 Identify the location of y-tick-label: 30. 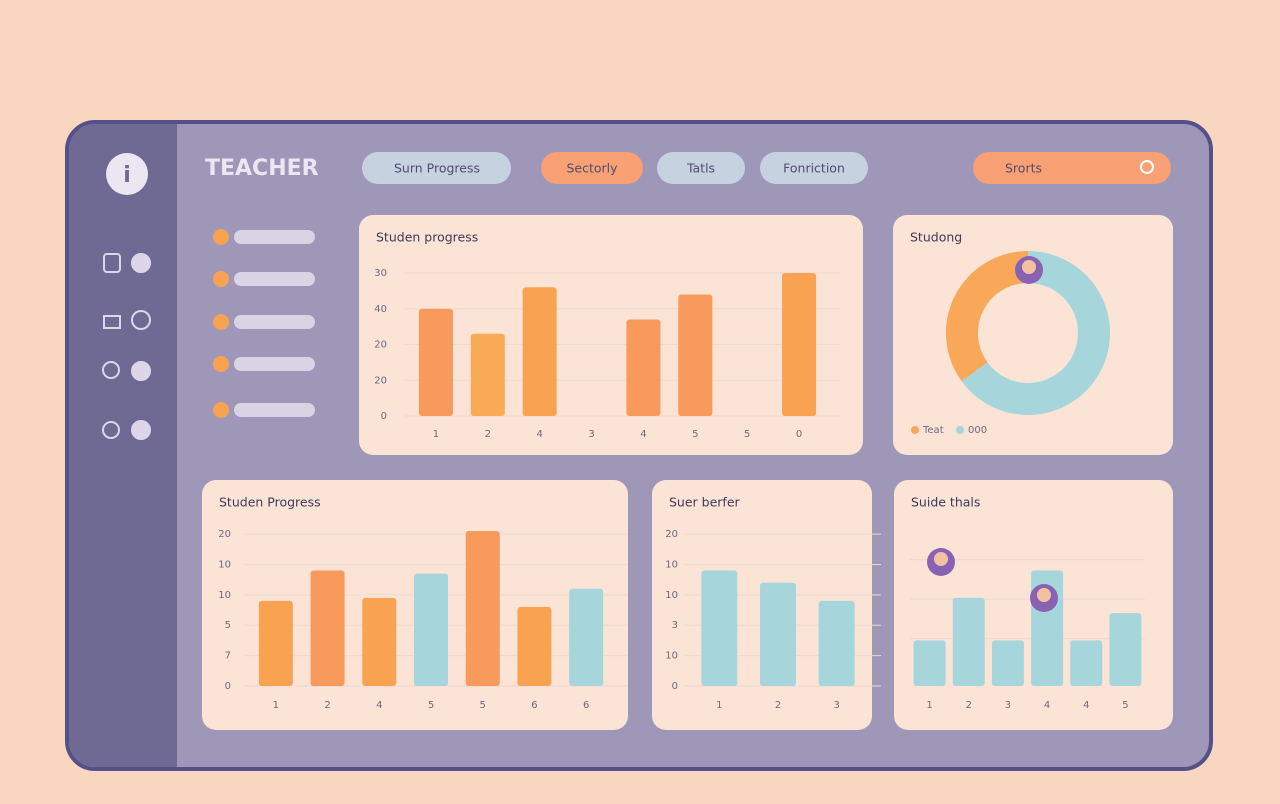
(380, 273).